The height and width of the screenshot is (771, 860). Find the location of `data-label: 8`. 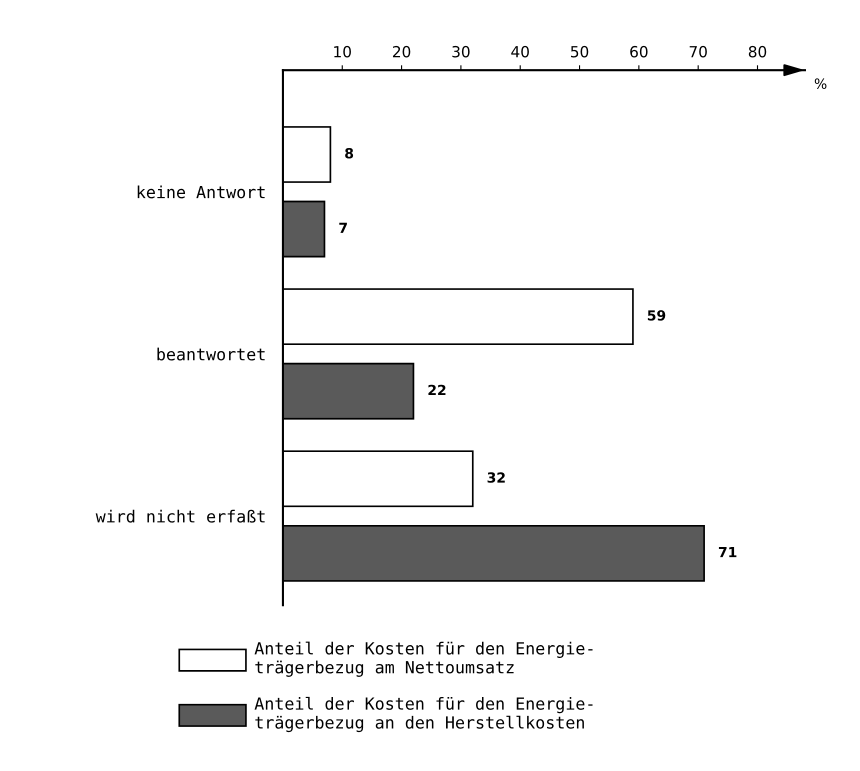

data-label: 8 is located at coordinates (349, 153).